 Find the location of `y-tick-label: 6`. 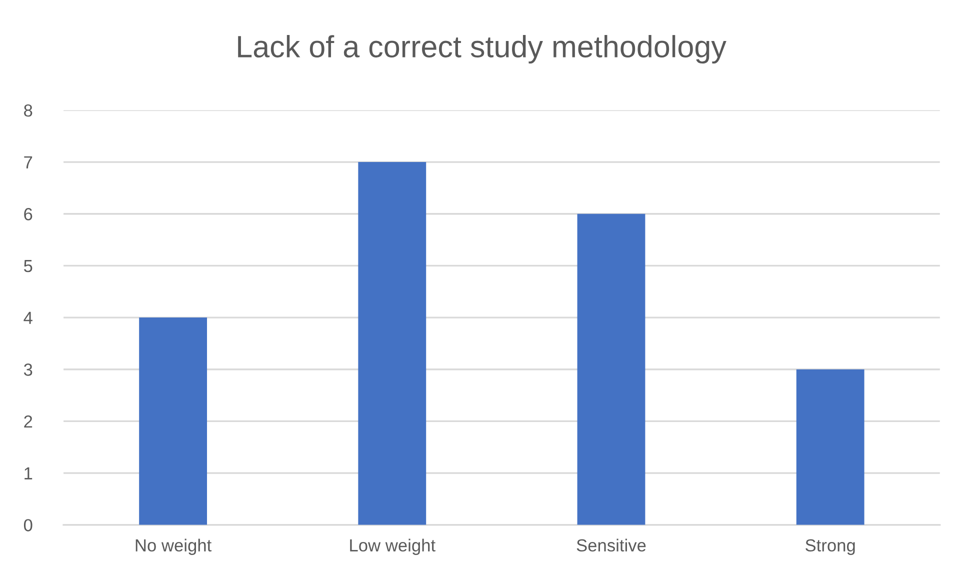

y-tick-label: 6 is located at coordinates (28, 214).